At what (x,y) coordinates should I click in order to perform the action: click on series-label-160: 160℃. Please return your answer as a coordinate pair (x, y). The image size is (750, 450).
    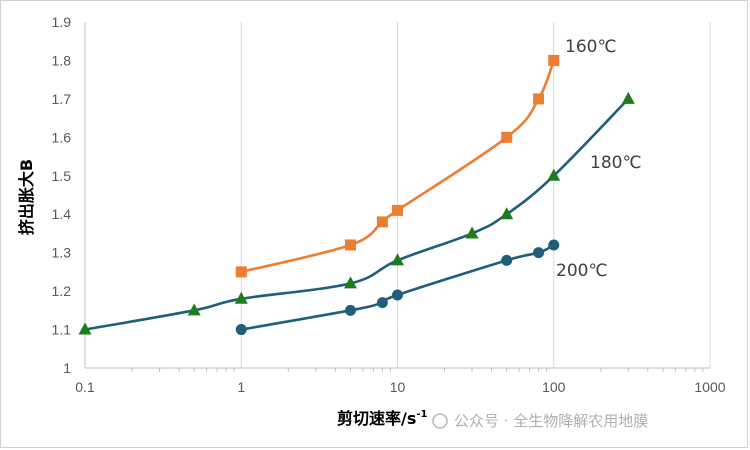
    Looking at the image, I should click on (591, 47).